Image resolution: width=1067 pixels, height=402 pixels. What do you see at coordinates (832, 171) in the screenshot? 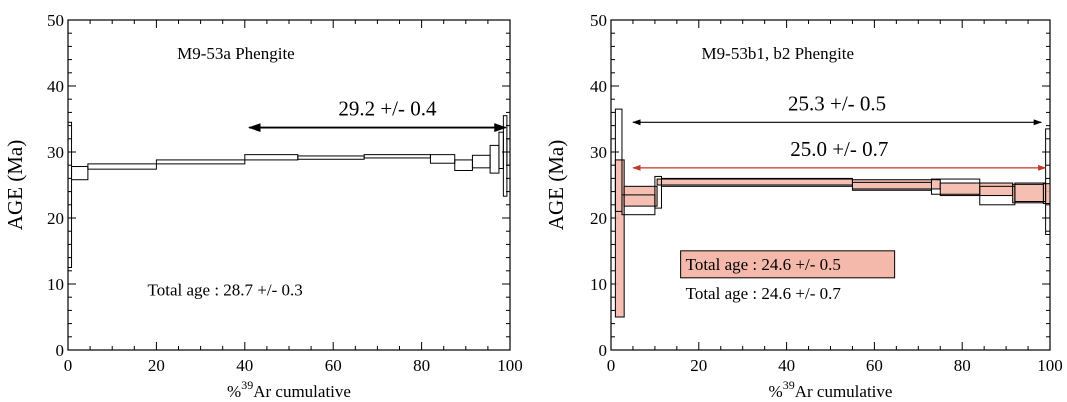
I see `series-b1` at bounding box center [832, 171].